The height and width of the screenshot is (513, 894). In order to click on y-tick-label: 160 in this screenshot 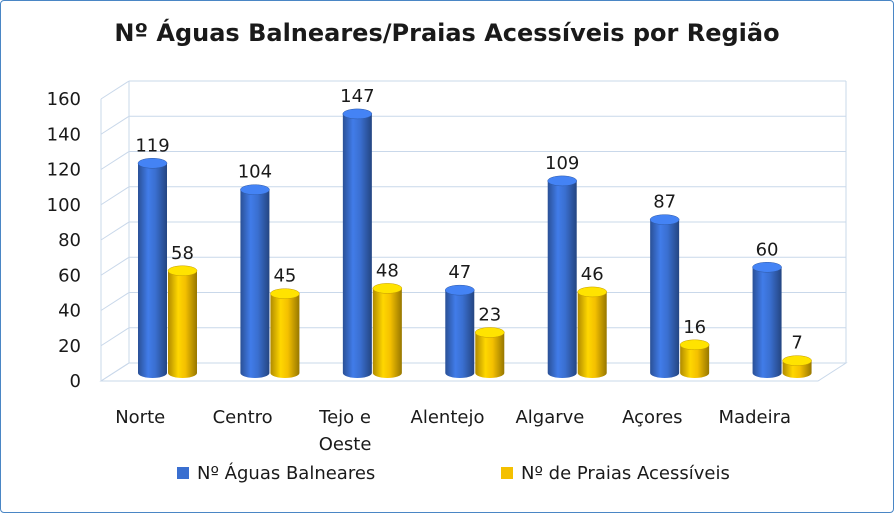, I will do `click(64, 99)`.